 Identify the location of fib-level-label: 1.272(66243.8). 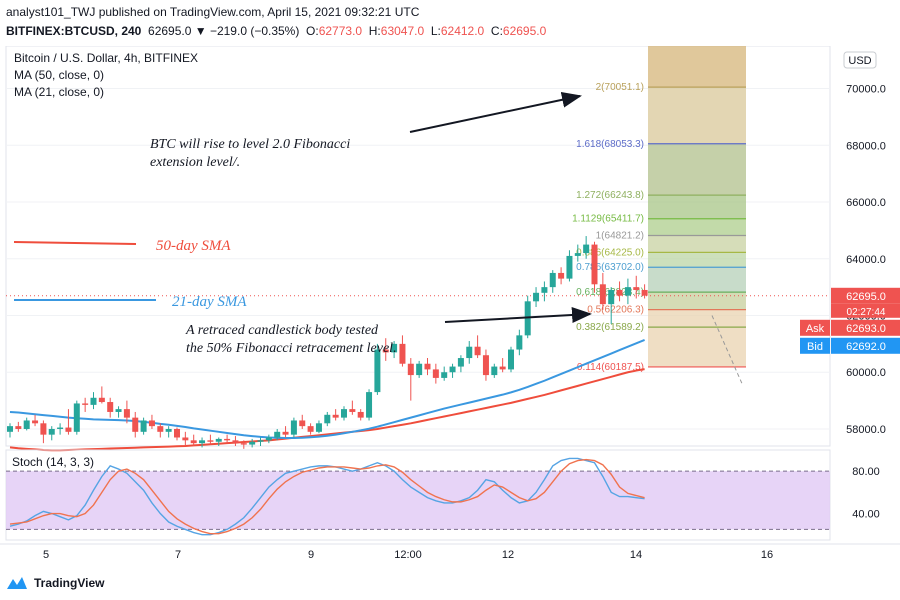
(610, 195).